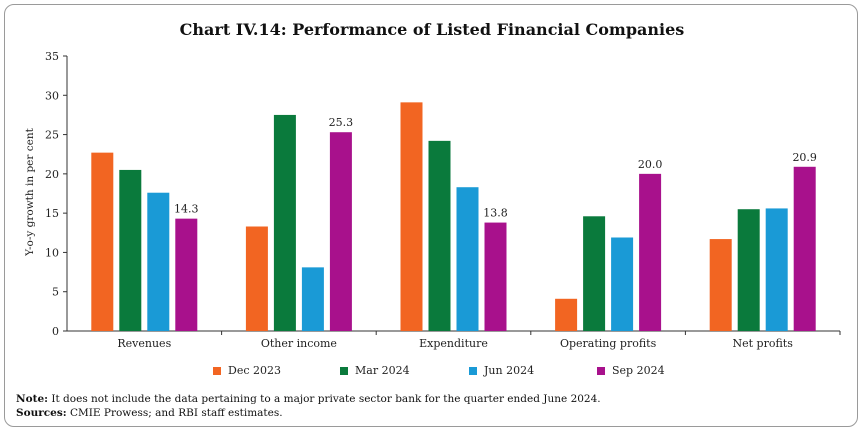  What do you see at coordinates (638, 370) in the screenshot?
I see `legend-label: Sep 2024` at bounding box center [638, 370].